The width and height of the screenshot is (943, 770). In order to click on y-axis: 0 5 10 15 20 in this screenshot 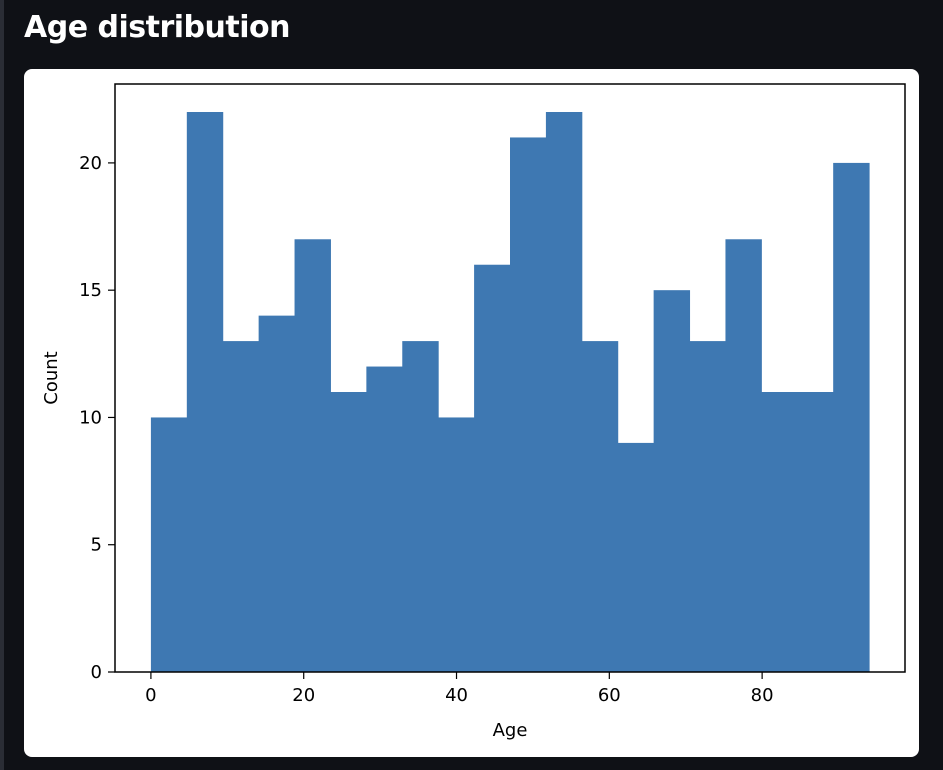, I will do `click(97, 418)`.